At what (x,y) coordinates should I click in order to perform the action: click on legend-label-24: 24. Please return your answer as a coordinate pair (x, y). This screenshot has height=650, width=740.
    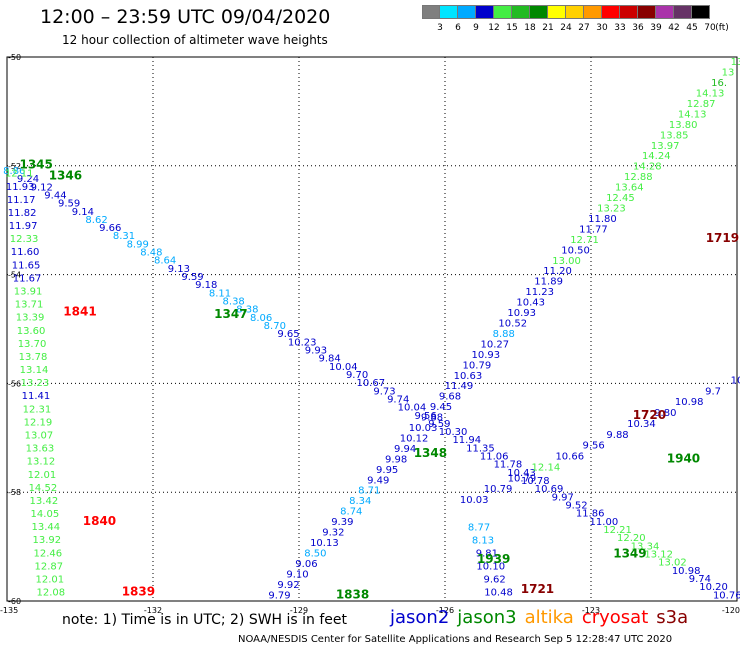
    Looking at the image, I should click on (566, 28).